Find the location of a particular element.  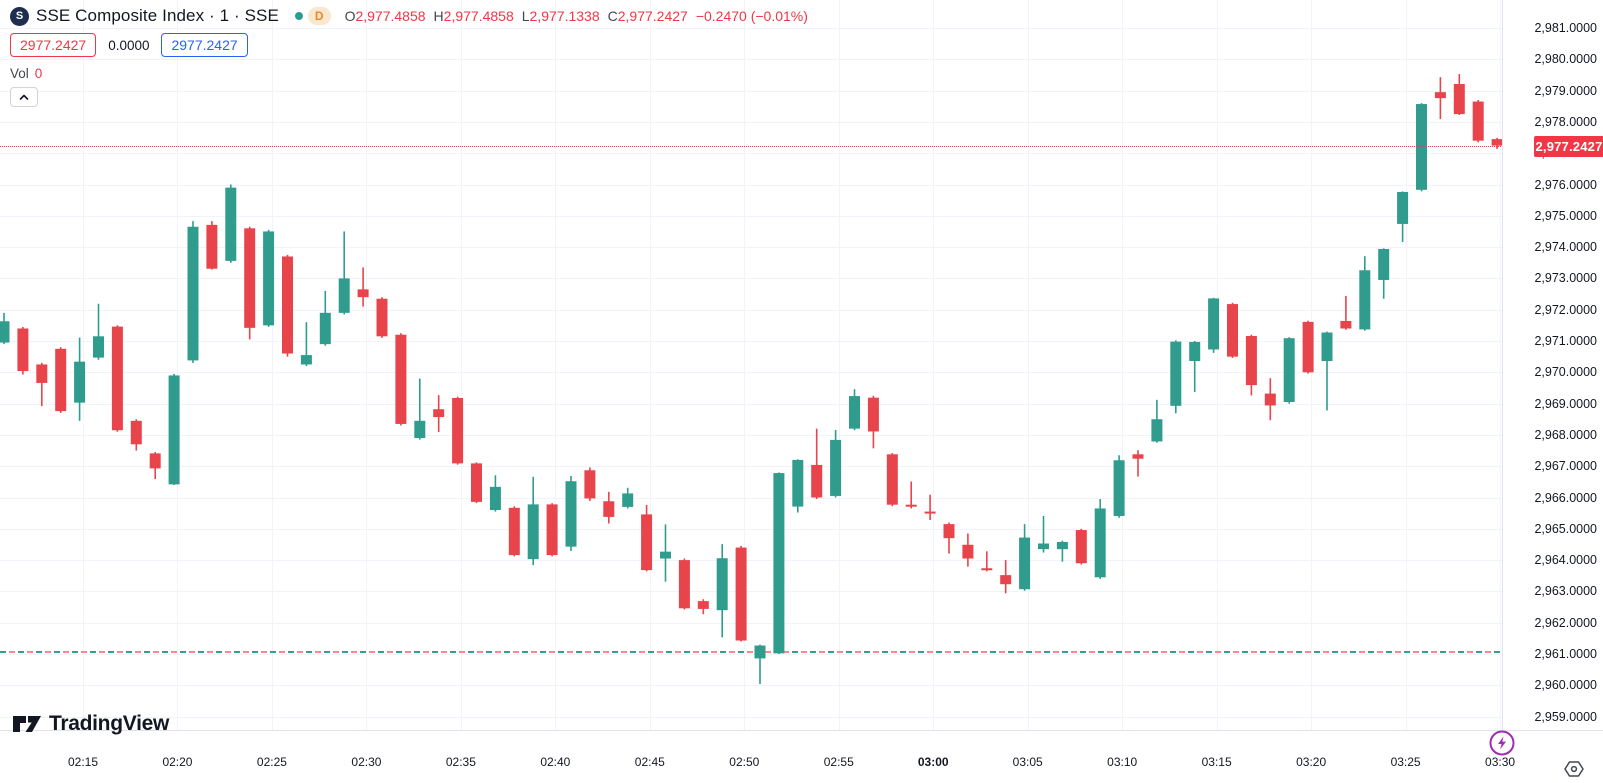

high-value: H2,977.4858 is located at coordinates (473, 16).